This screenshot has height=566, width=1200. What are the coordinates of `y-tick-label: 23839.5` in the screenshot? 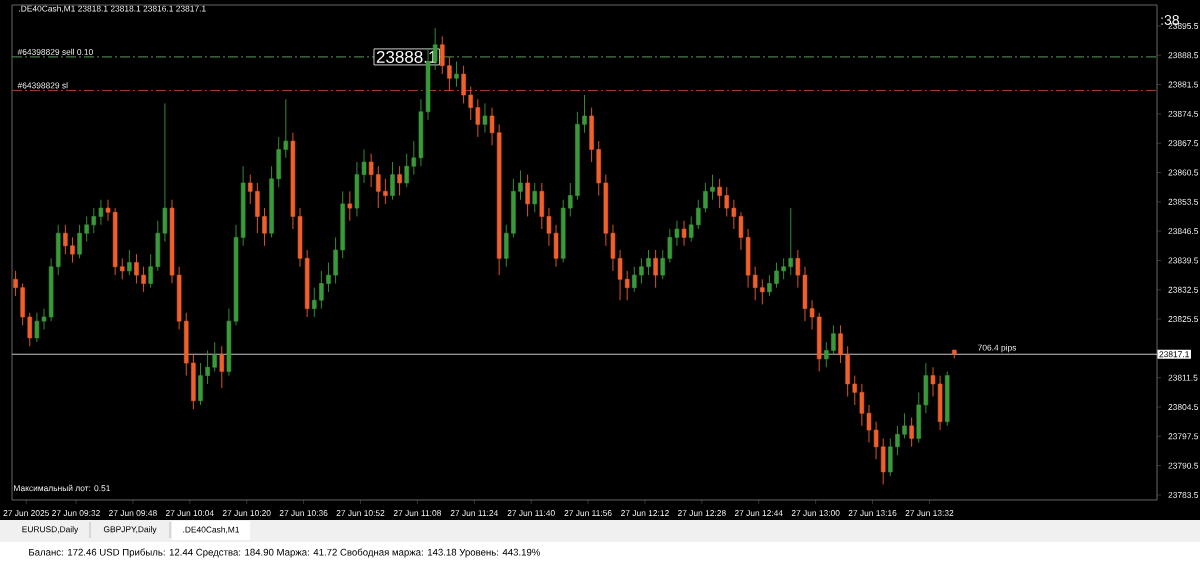 It's located at (1183, 260).